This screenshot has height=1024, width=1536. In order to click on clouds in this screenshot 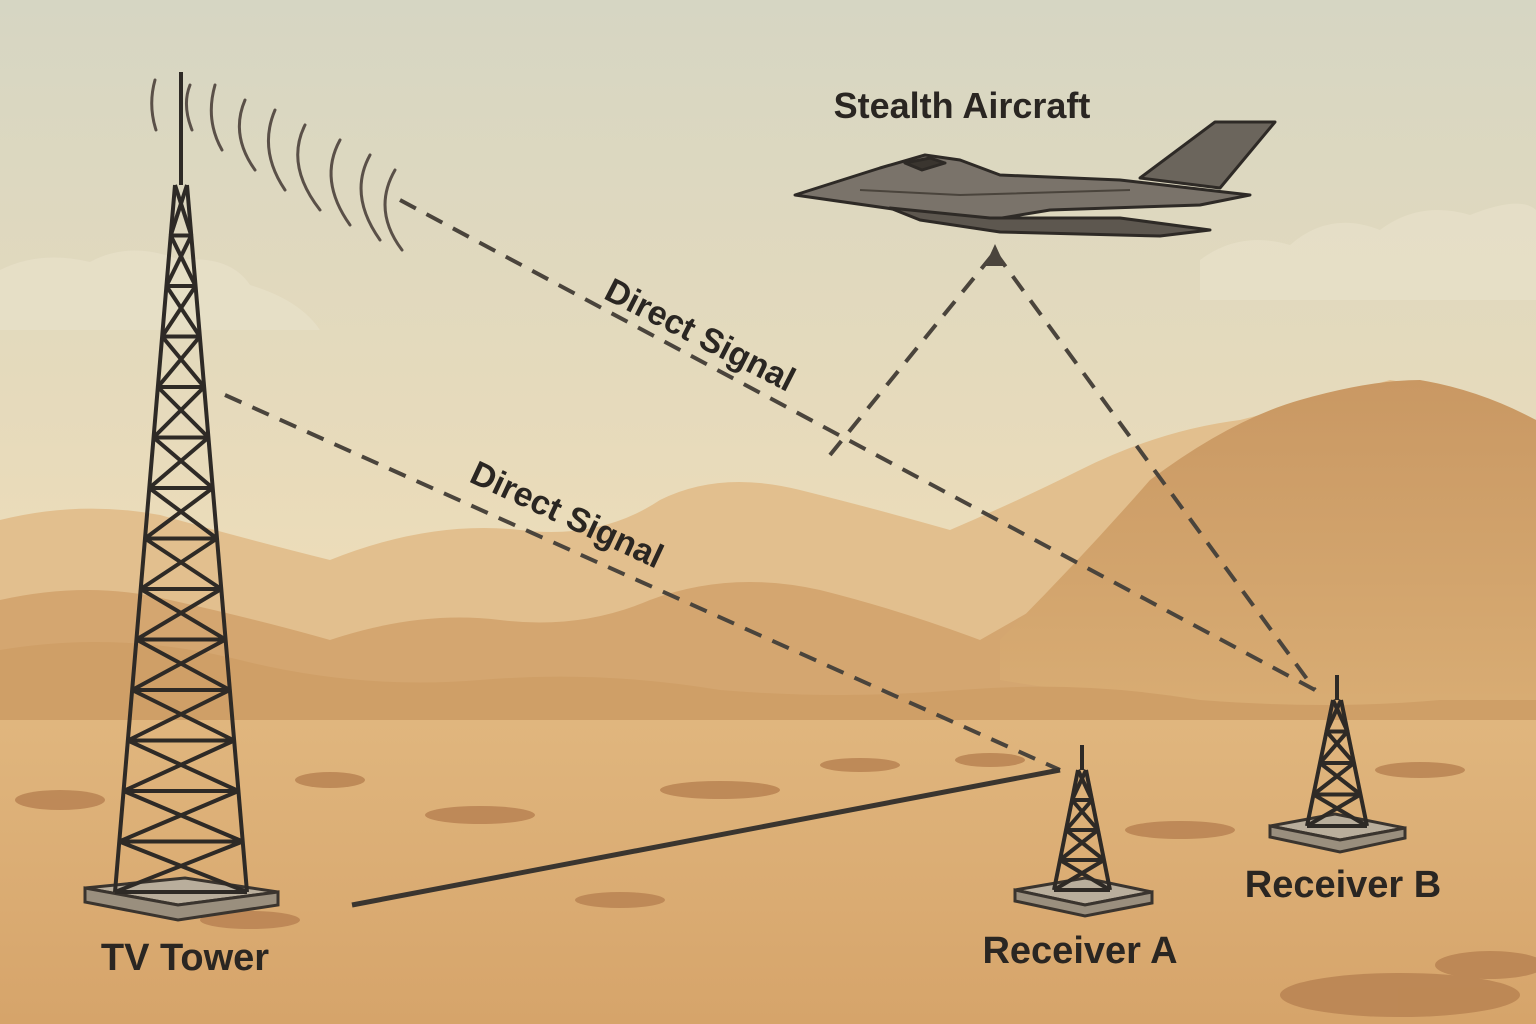, I will do `click(768, 266)`.